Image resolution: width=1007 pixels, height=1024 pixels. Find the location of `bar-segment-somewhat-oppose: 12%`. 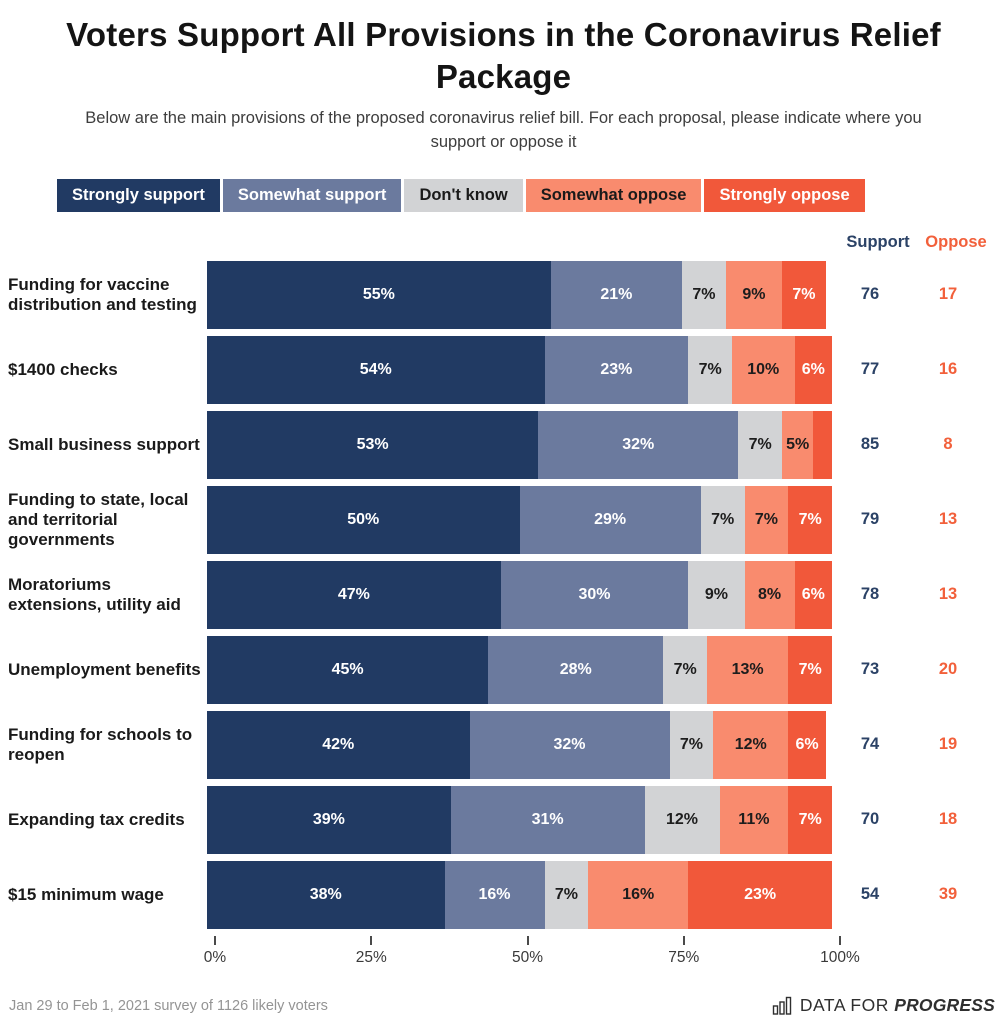

bar-segment-somewhat-oppose: 12% is located at coordinates (751, 744).